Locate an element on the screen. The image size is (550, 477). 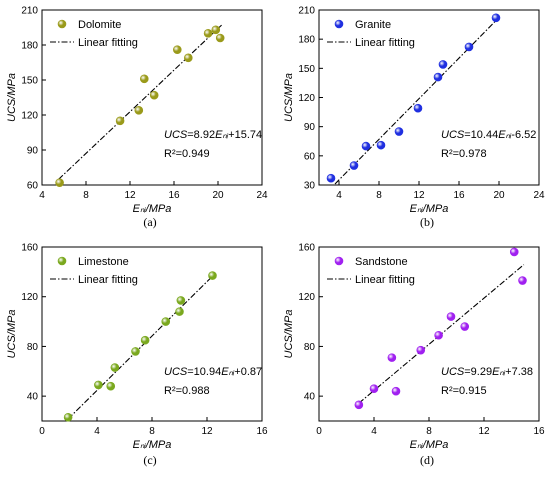
y-tick-label: 90 is located at coordinates (33, 151).